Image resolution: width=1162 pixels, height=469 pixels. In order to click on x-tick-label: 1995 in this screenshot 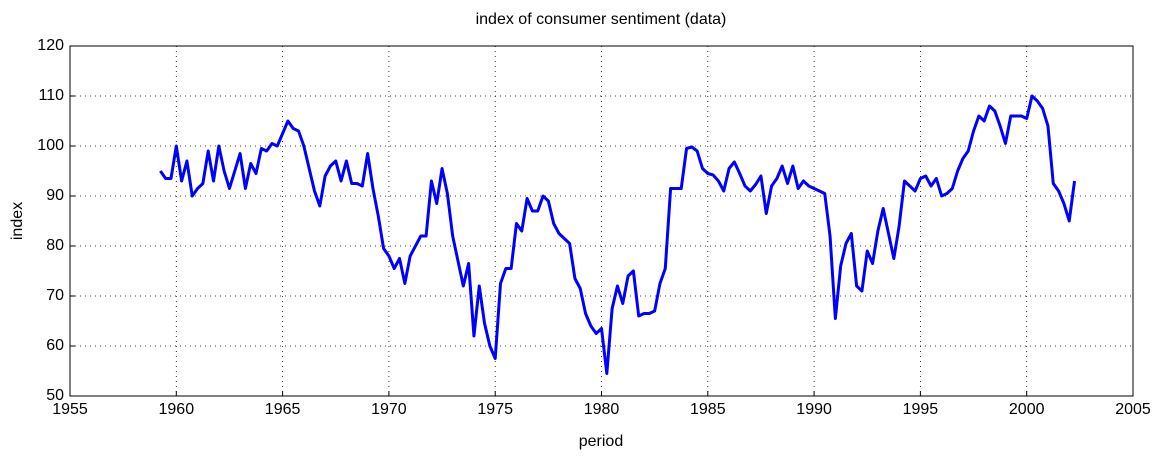, I will do `click(921, 409)`.